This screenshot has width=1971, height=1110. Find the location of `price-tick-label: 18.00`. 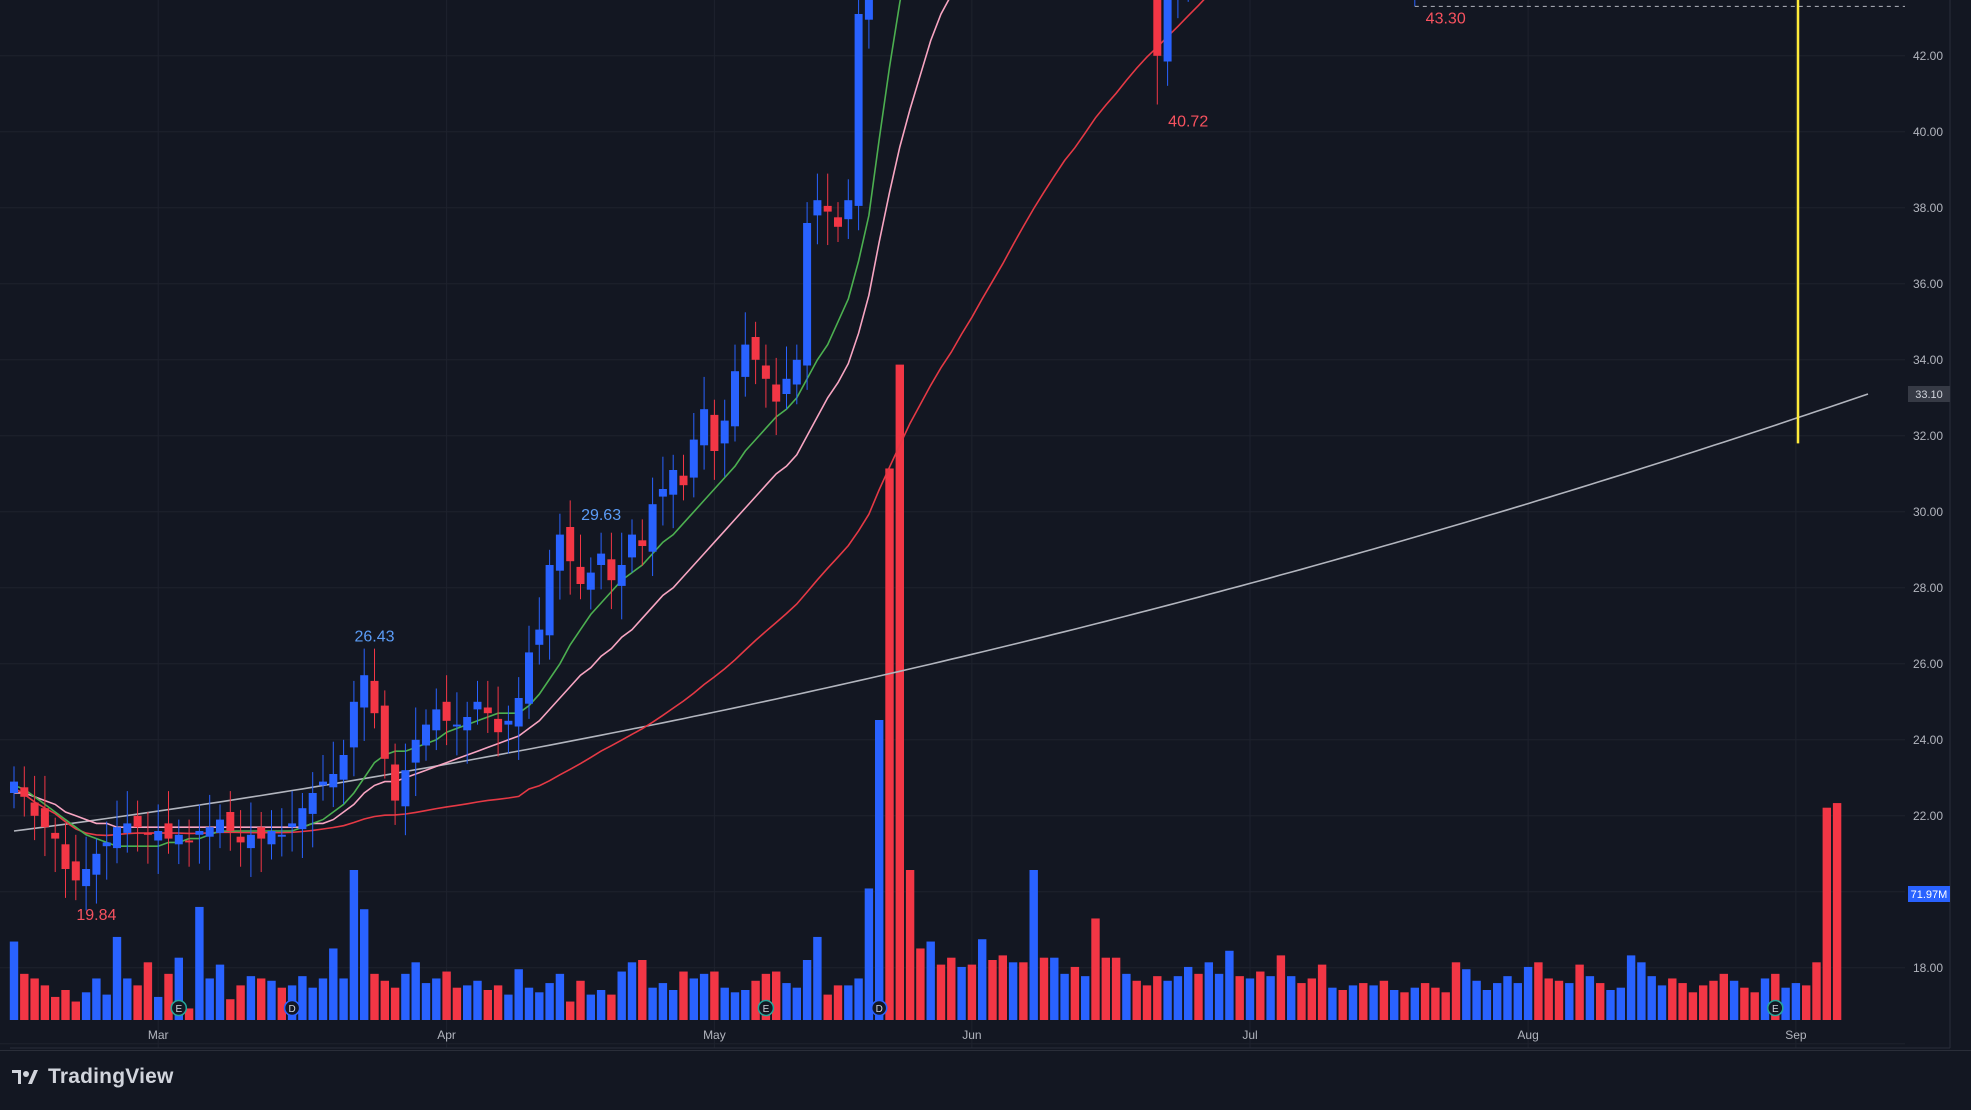

price-tick-label: 18.00 is located at coordinates (1928, 968).